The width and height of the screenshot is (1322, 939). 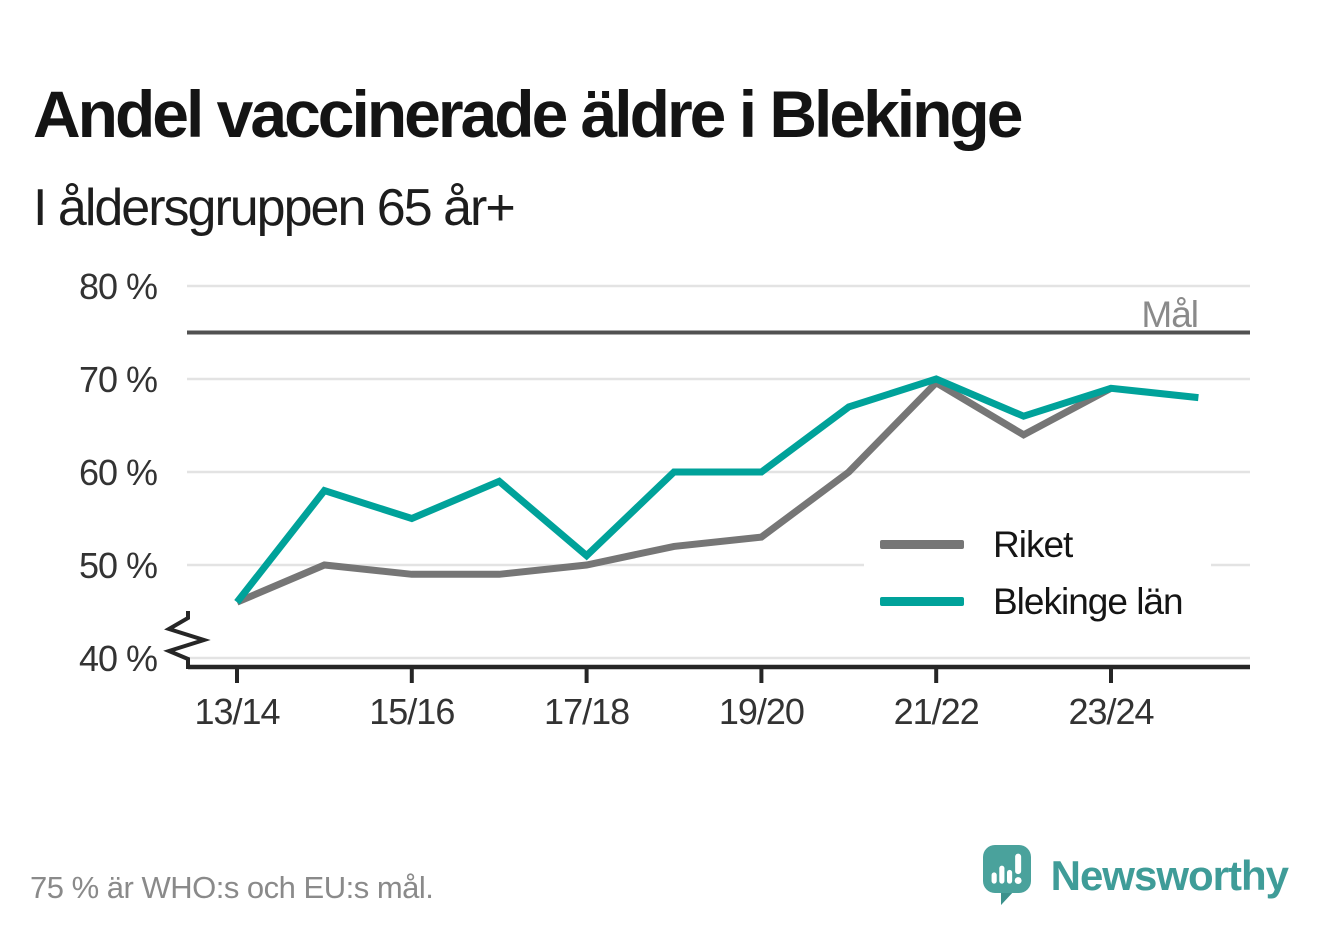 What do you see at coordinates (761, 711) in the screenshot?
I see `x-axis-tick-label: 19/20` at bounding box center [761, 711].